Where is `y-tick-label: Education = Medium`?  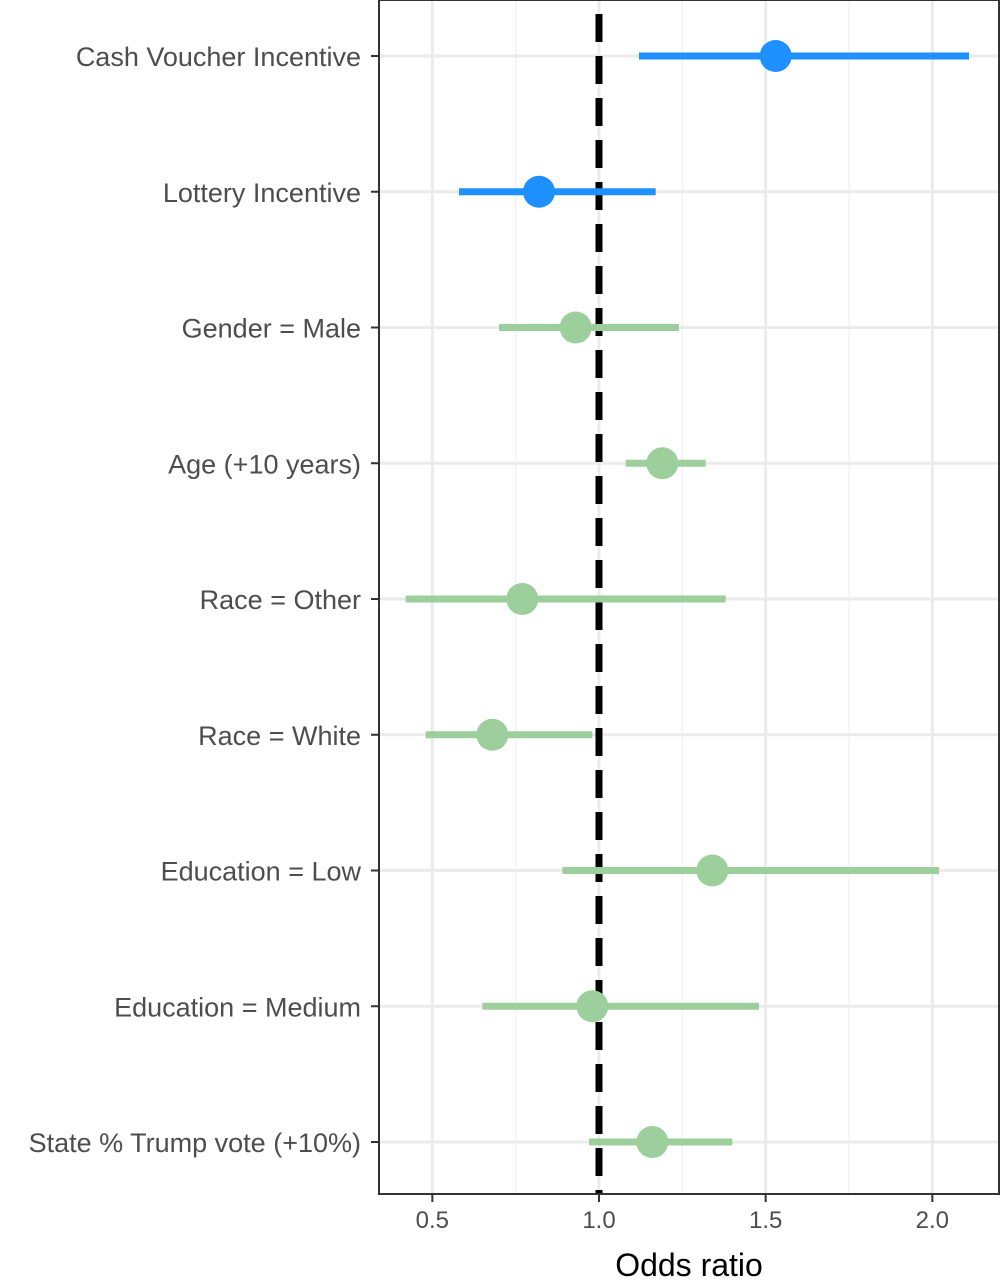
y-tick-label: Education = Medium is located at coordinates (237, 1007).